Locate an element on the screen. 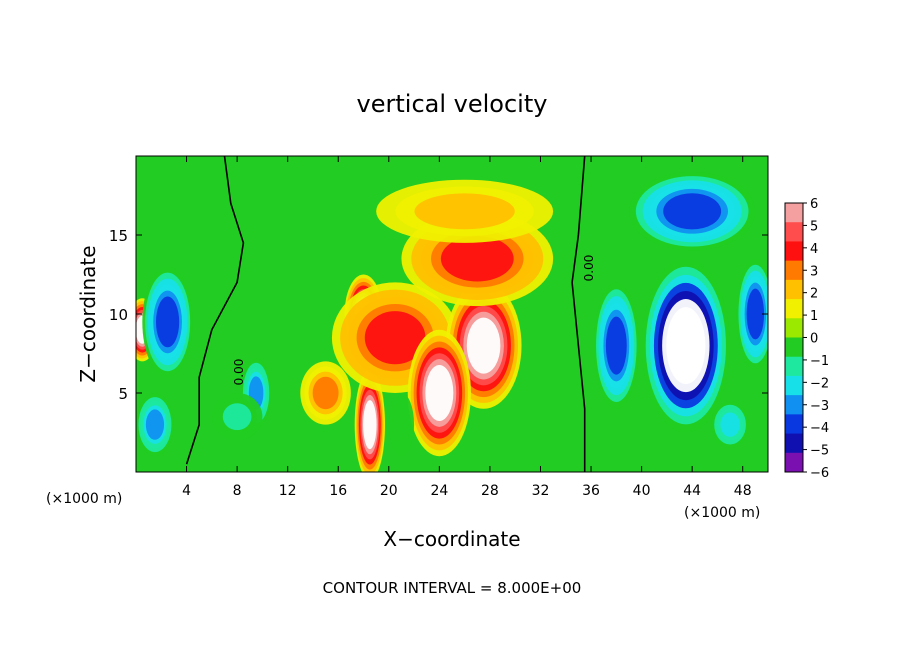  colorbar-tick-label-8: −2 is located at coordinates (819, 383).